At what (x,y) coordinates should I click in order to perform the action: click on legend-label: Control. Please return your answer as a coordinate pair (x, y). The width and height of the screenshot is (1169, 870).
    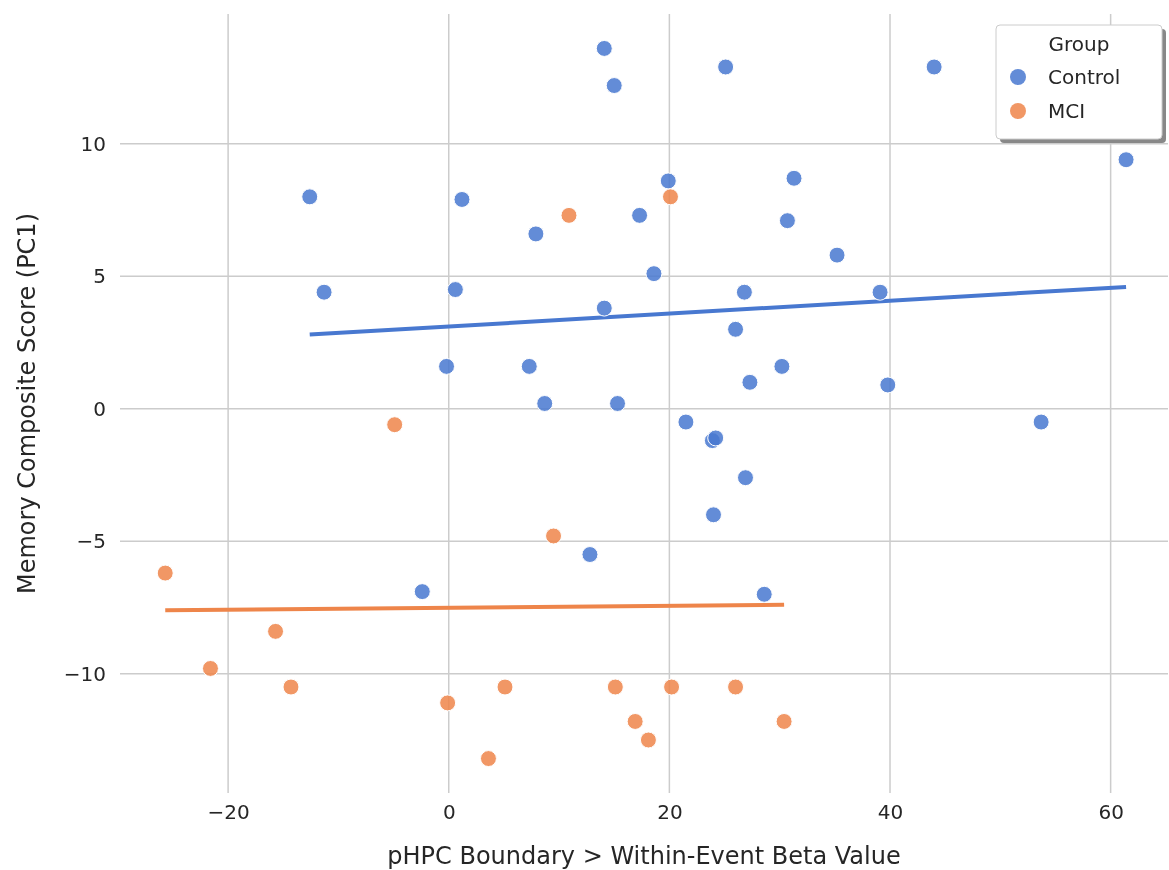
    Looking at the image, I should click on (1084, 77).